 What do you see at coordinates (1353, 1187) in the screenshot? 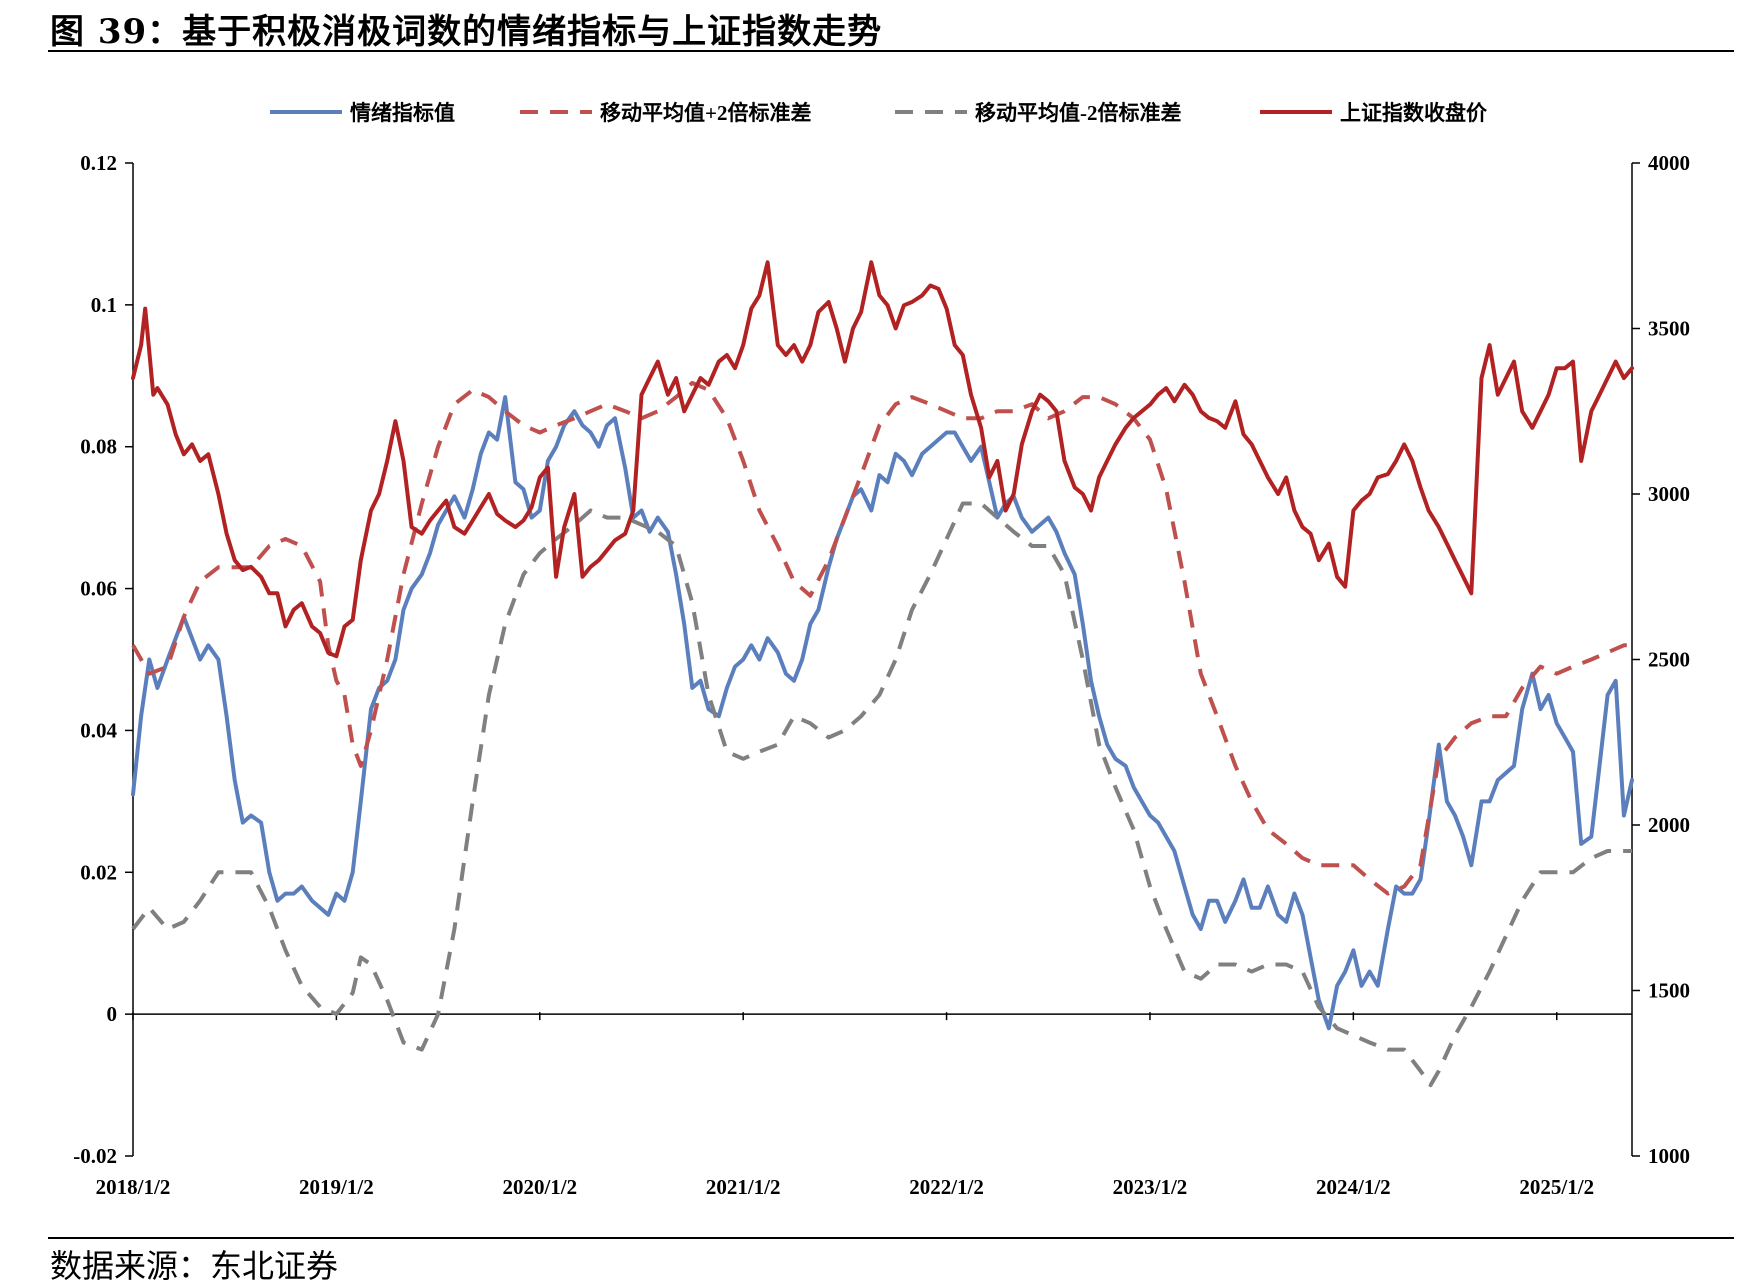
I see `x-tick-label: 2024/1/2` at bounding box center [1353, 1187].